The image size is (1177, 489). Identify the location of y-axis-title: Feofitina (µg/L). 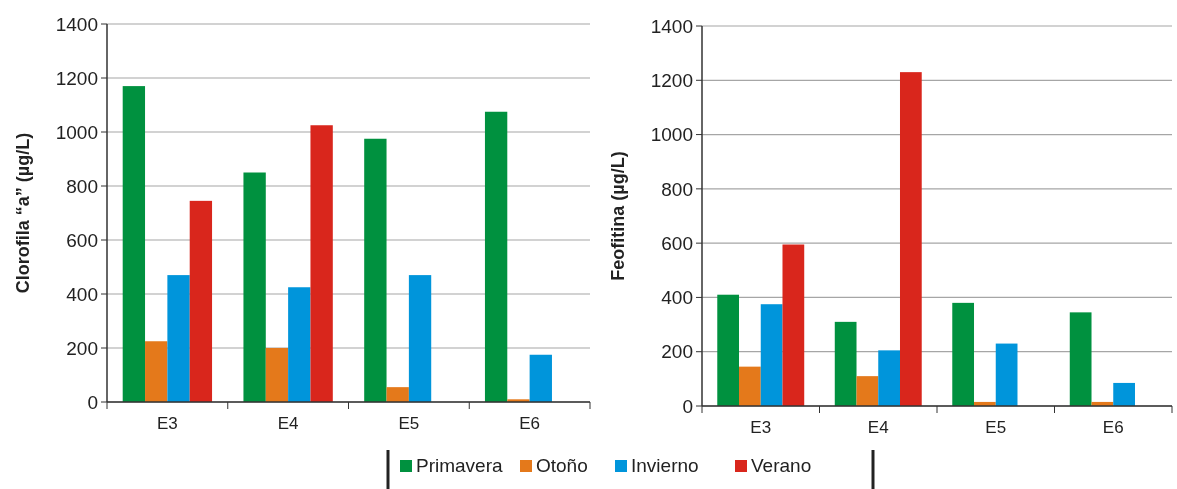
(618, 216).